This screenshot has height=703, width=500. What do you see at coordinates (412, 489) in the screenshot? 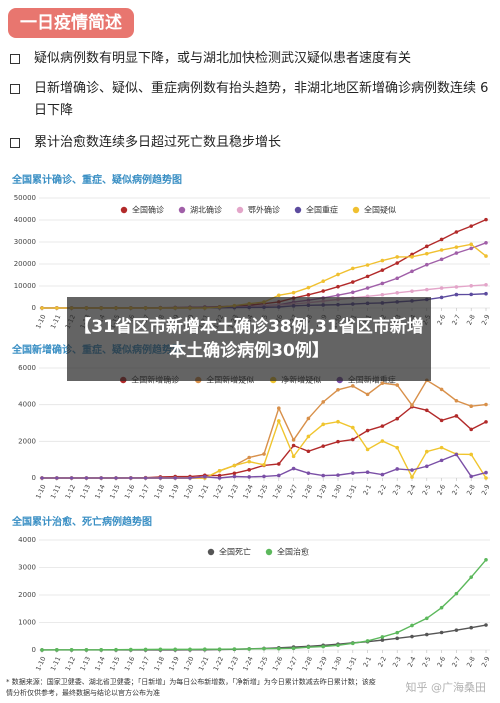
I see `x-tick-label: 2-4` at bounding box center [412, 489].